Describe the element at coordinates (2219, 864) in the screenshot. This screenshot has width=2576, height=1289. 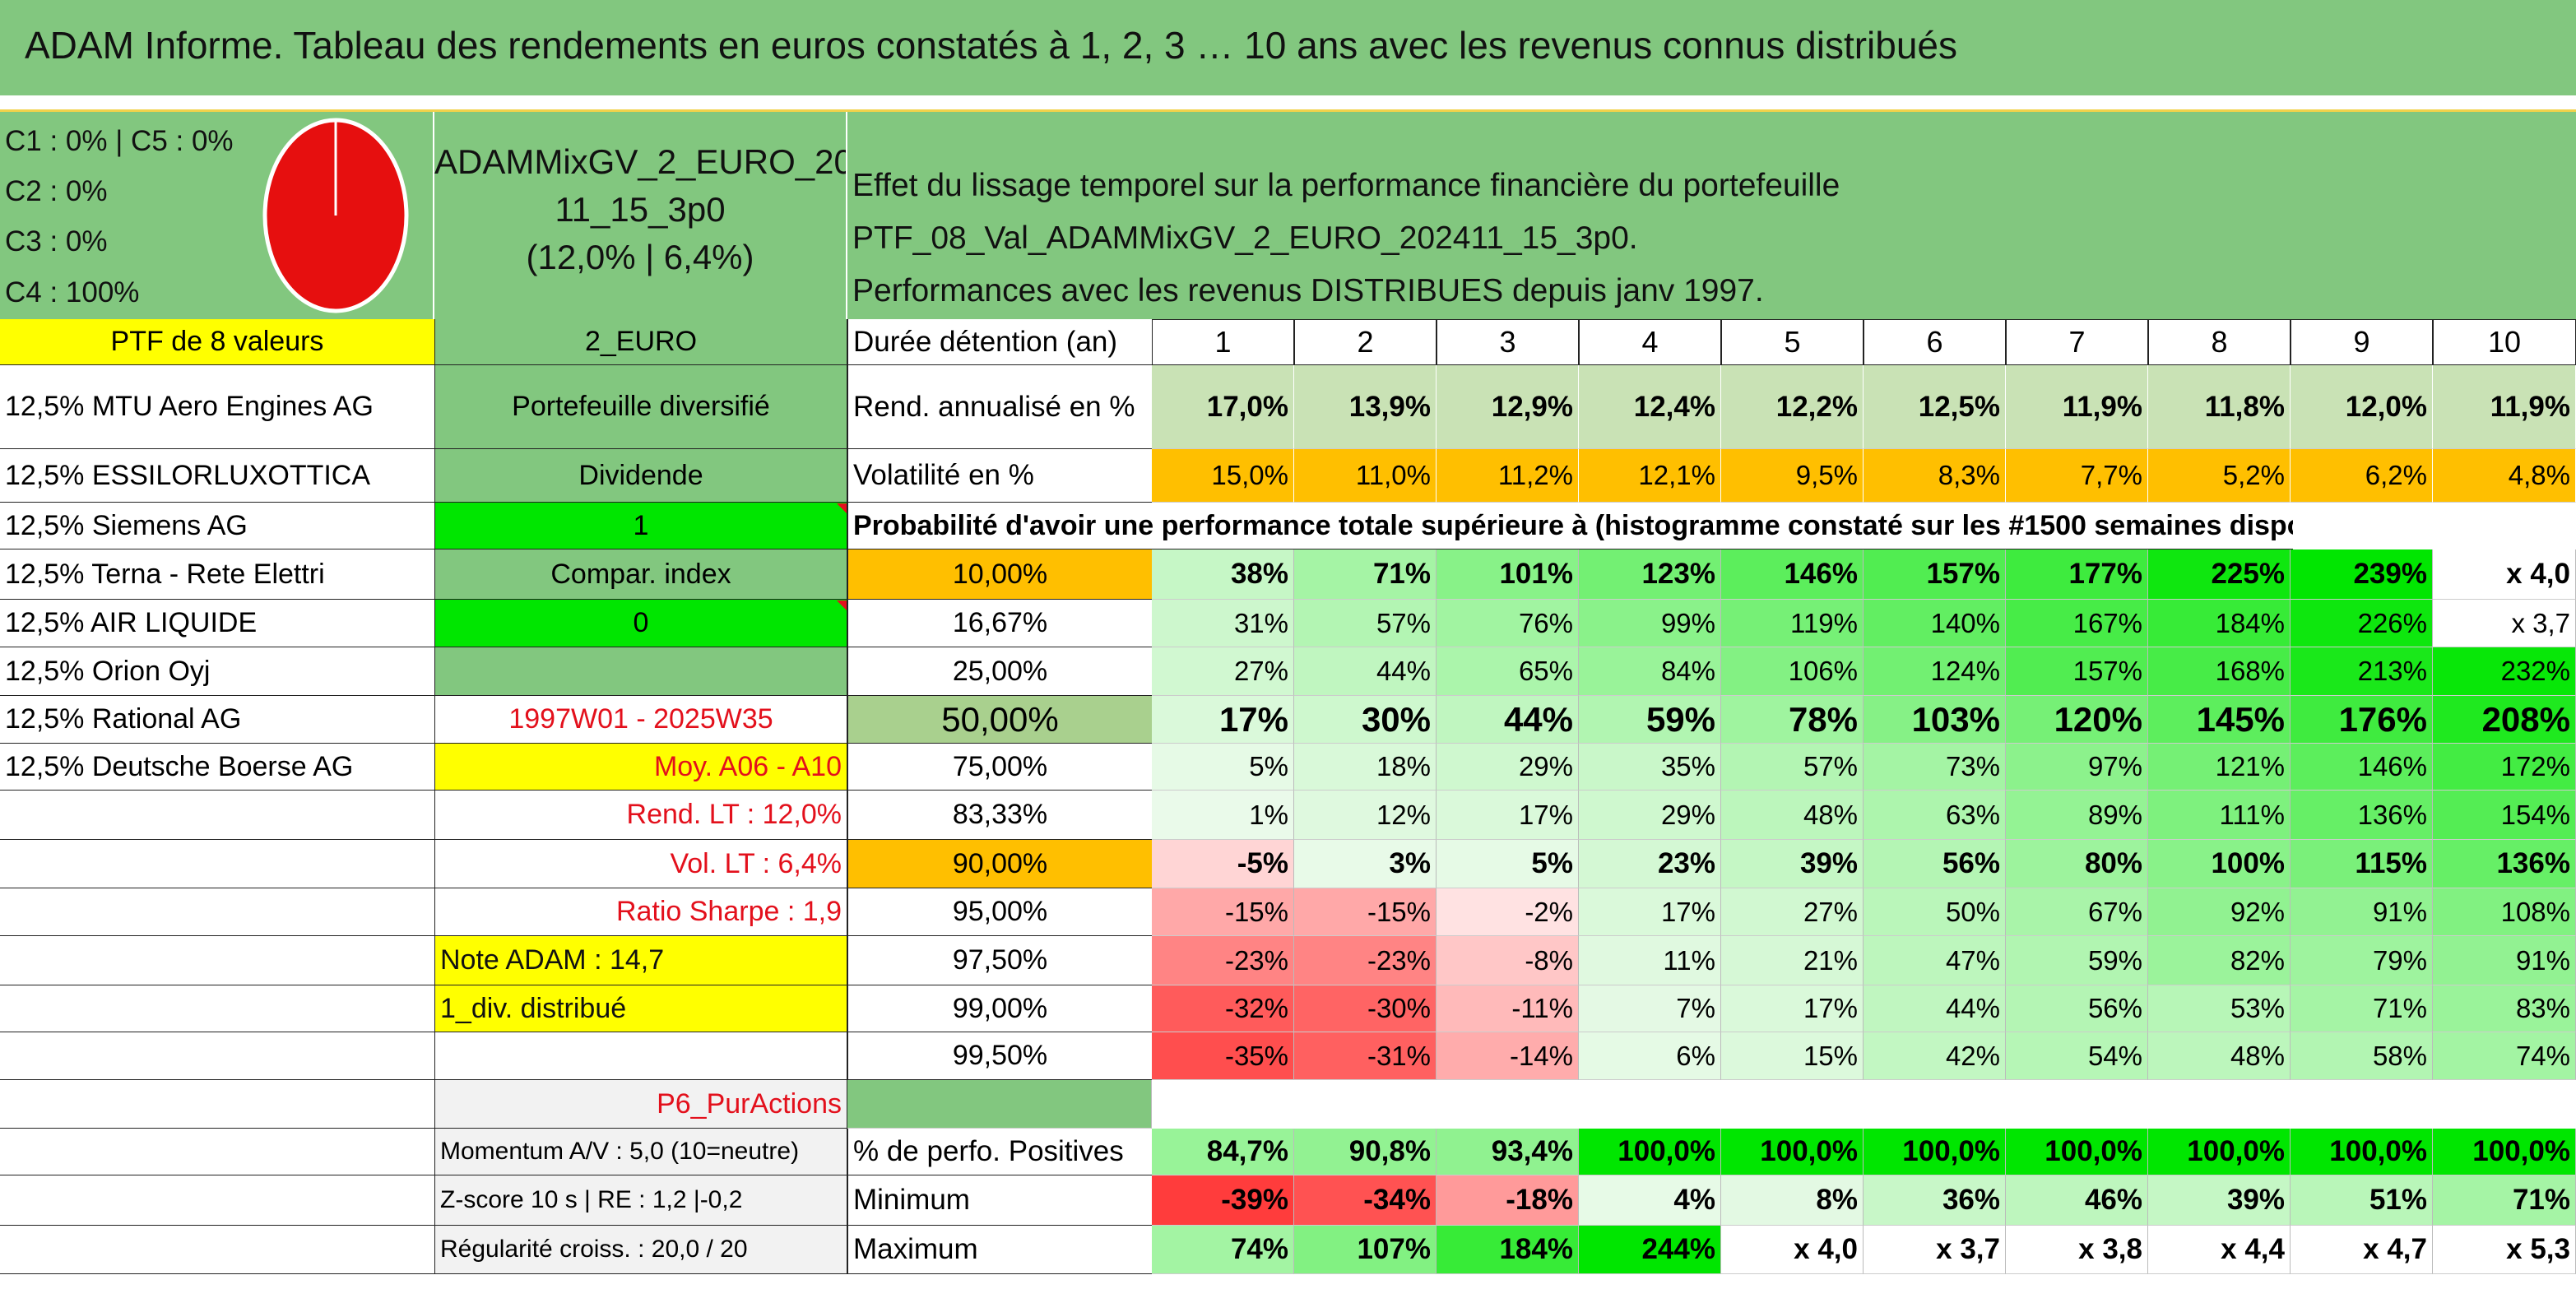
I see `value-cell: 100%` at that location.